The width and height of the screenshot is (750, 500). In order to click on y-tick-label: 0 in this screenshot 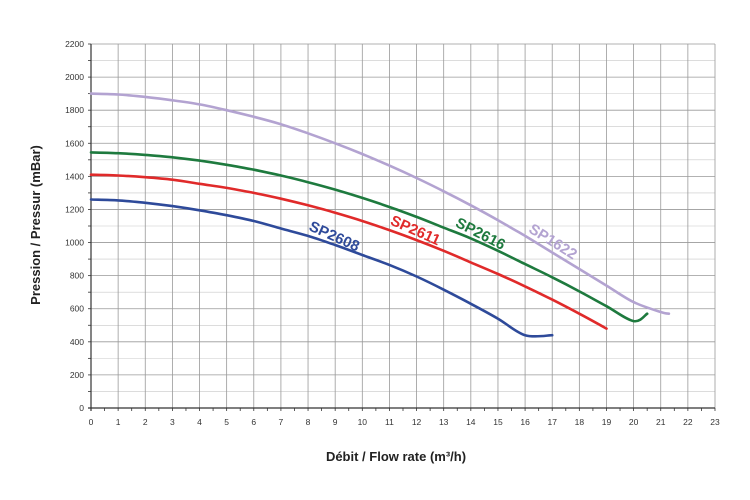, I will do `click(81, 408)`.